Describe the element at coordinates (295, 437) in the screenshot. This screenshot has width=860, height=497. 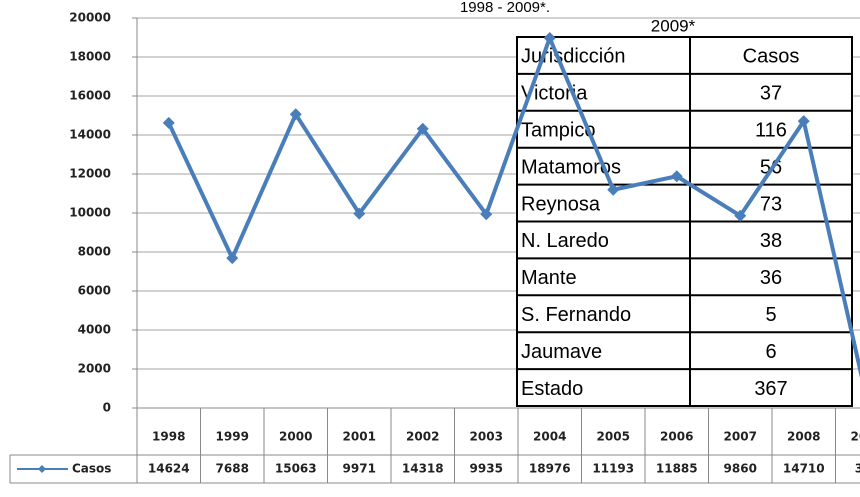
I see `x-tick-label: 2000` at that location.